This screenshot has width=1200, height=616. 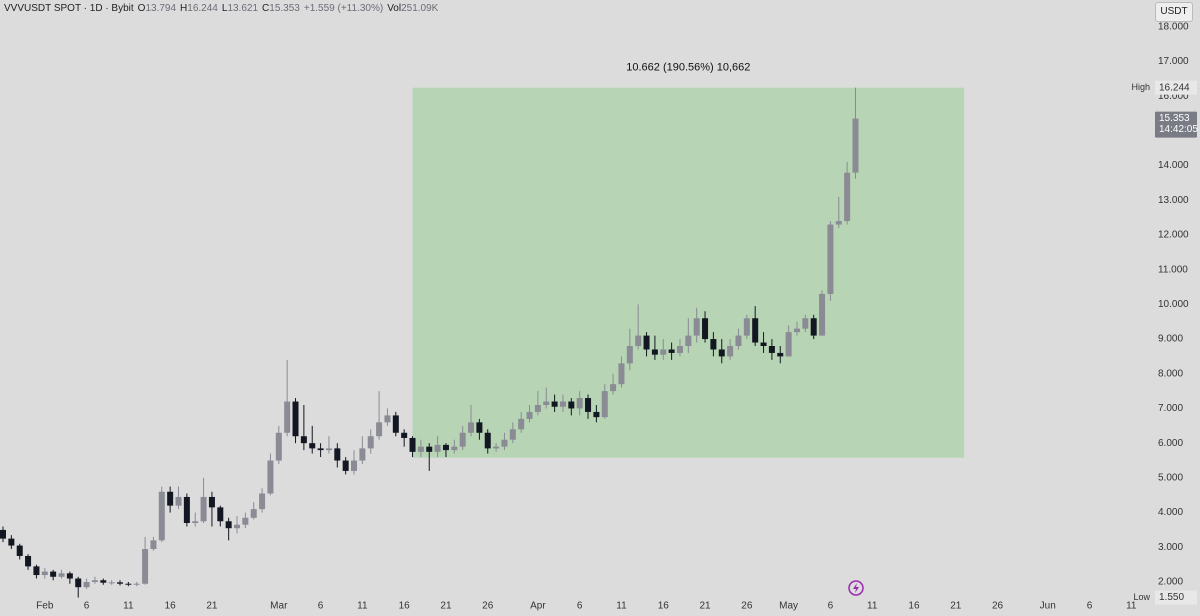 I want to click on y-tick-label: 7.000, so click(x=1170, y=408).